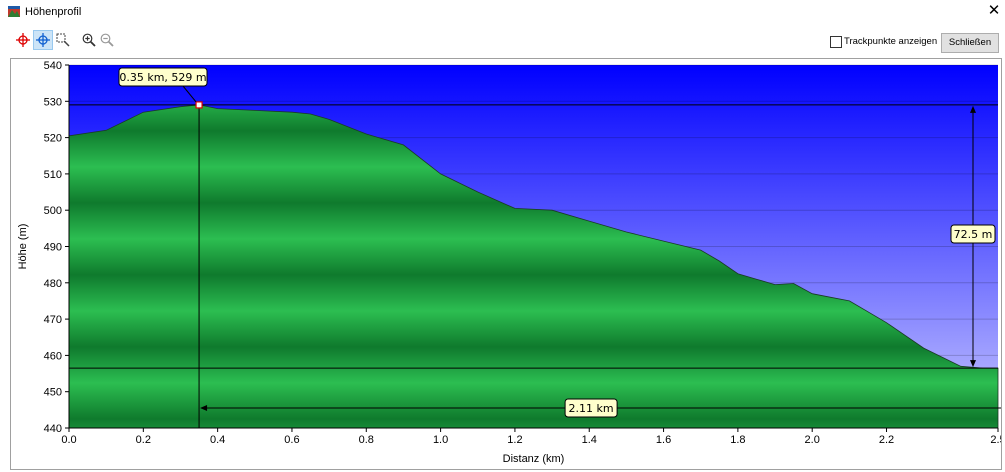 This screenshot has height=472, width=1005. What do you see at coordinates (663, 440) in the screenshot?
I see `x-tick-label-1.6: 1.6` at bounding box center [663, 440].